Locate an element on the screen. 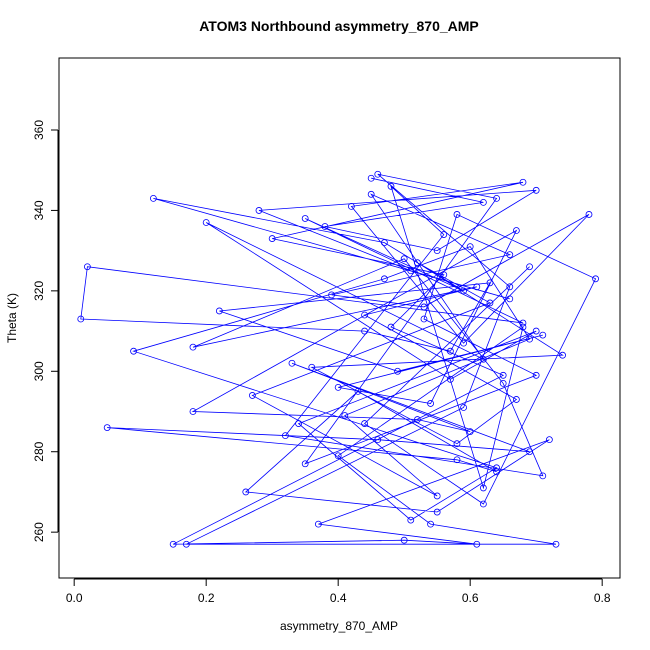 Image resolution: width=650 pixels, height=650 pixels. y-tick-label: 340 is located at coordinates (39, 210).